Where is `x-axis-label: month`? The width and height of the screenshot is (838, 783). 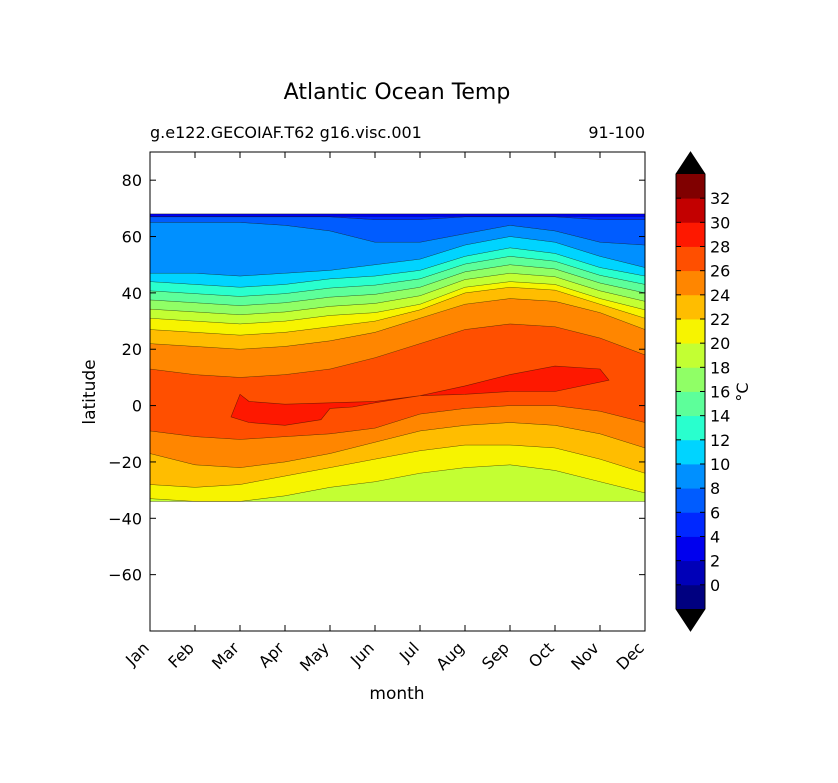
x-axis-label: month is located at coordinates (396, 694).